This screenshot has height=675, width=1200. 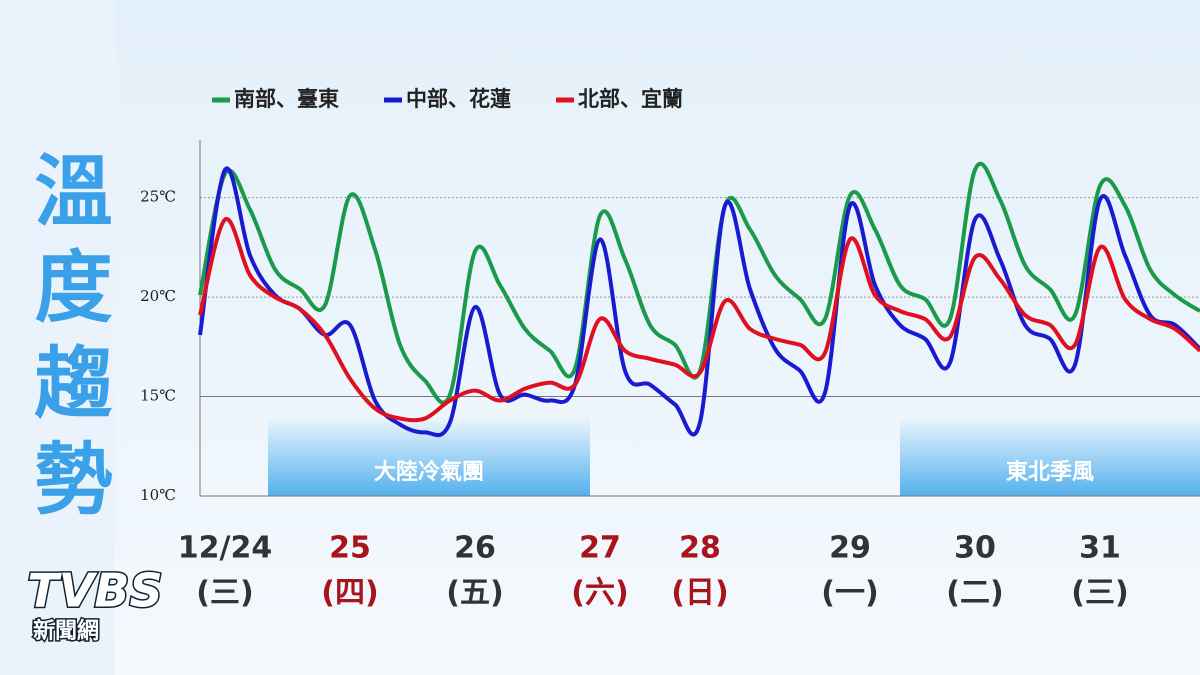 What do you see at coordinates (429, 472) in the screenshot?
I see `annotation-label: 大陸冷氣團` at bounding box center [429, 472].